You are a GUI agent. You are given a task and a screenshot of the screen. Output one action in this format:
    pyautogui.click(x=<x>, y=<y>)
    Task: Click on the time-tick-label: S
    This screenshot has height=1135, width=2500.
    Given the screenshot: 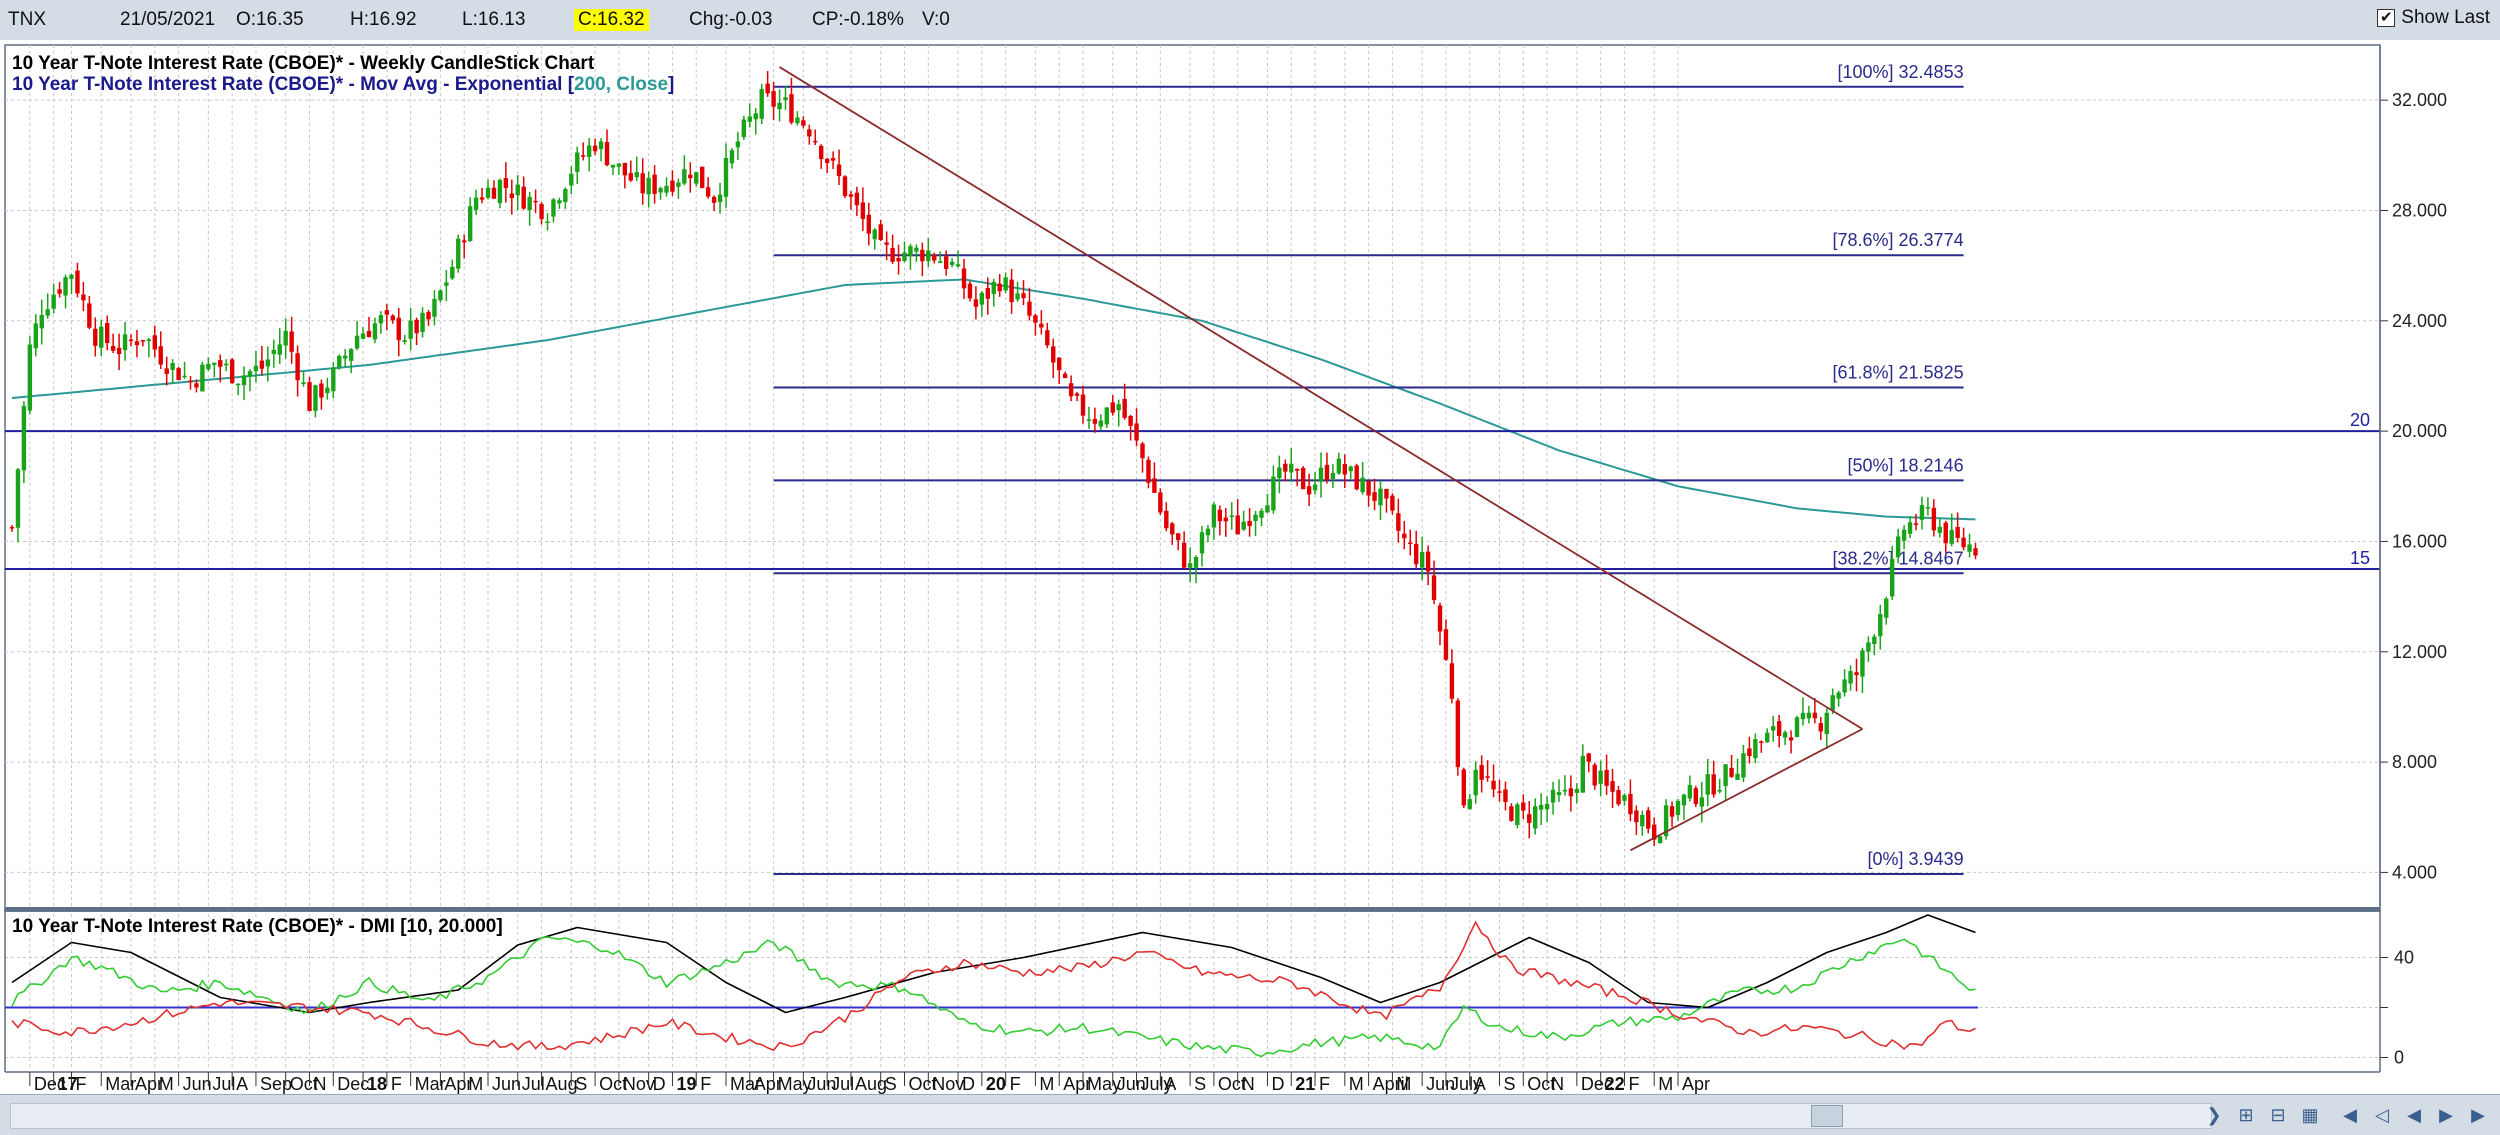 What is the action you would take?
    pyautogui.click(x=581, y=1084)
    